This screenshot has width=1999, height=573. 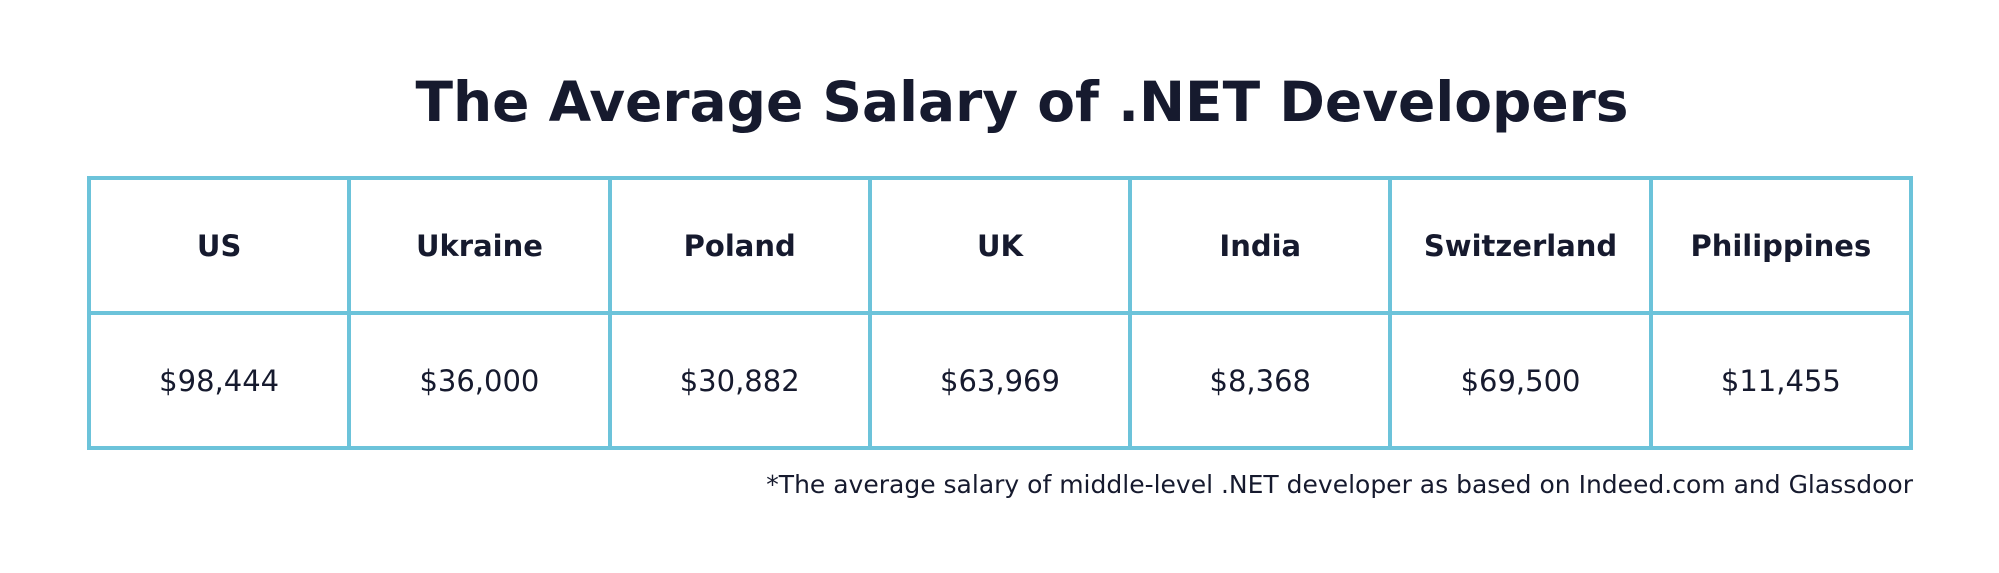 What do you see at coordinates (1022, 102) in the screenshot?
I see `chart-title: The Average Salary of .NET Developers` at bounding box center [1022, 102].